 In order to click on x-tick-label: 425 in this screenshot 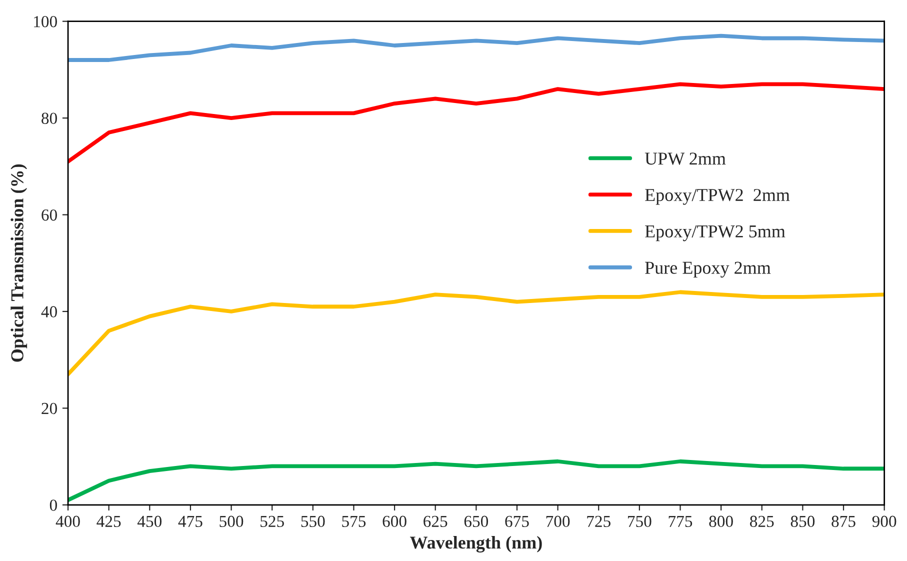, I will do `click(108, 522)`.